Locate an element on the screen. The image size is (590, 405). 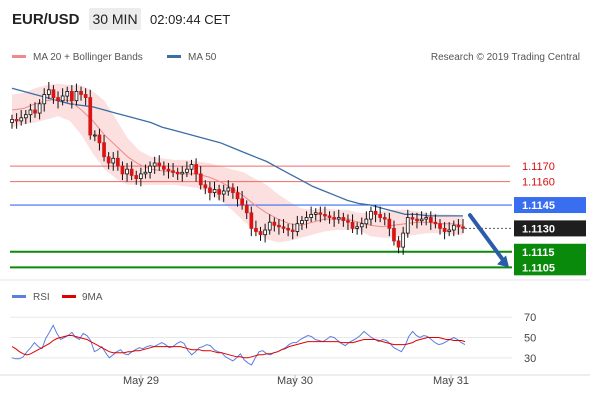
x-tick-label: May 31 is located at coordinates (451, 381).